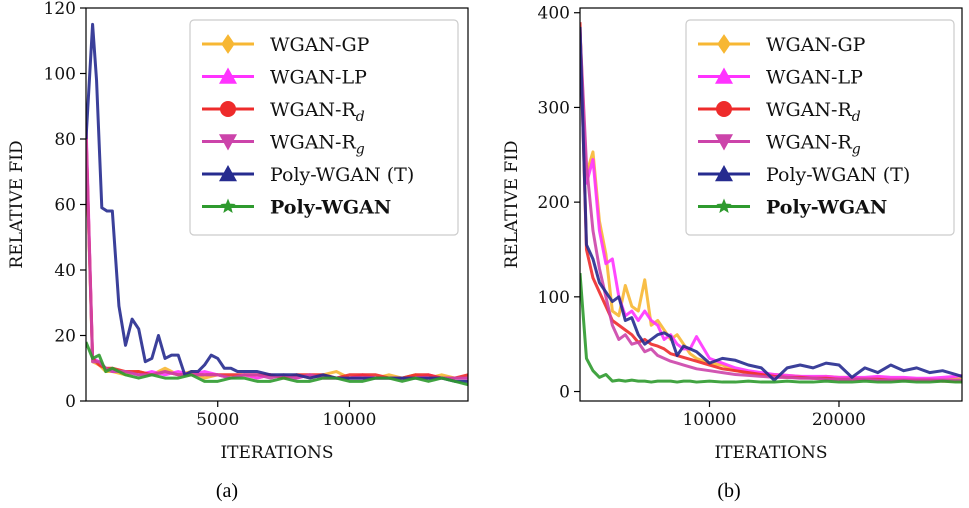  I want to click on y-tick-label: 120, so click(60, 9).